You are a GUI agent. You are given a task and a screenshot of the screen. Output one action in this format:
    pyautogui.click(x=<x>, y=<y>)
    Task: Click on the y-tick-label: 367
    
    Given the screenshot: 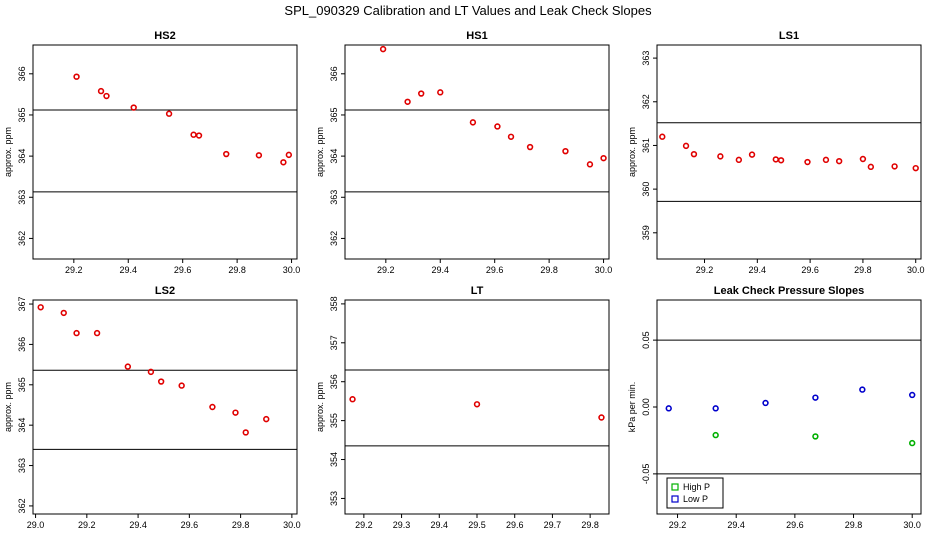 What is the action you would take?
    pyautogui.click(x=22, y=304)
    